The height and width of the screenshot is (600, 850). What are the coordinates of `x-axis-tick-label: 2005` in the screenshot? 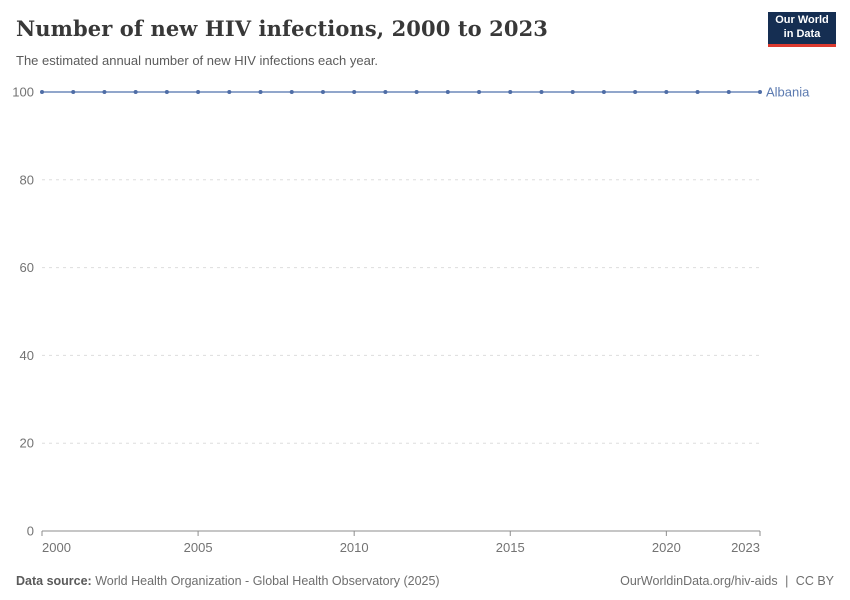 It's located at (198, 547).